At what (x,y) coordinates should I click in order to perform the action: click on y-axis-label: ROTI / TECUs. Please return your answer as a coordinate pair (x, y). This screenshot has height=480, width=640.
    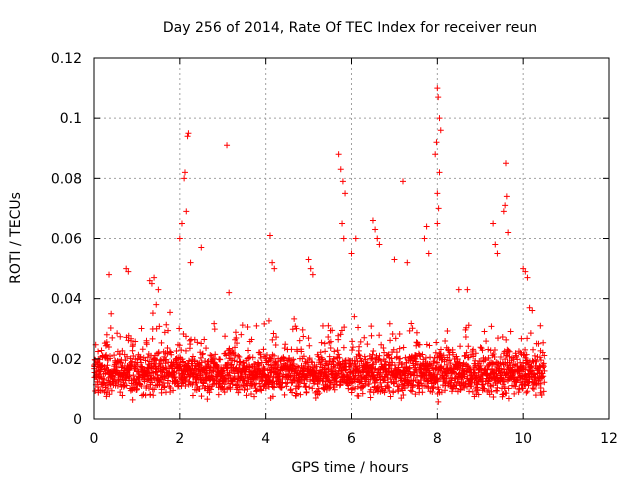
    Looking at the image, I should click on (16, 238).